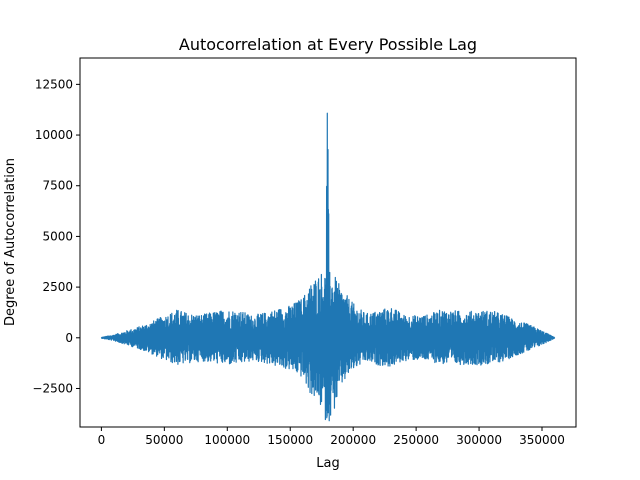 The height and width of the screenshot is (480, 640). Describe the element at coordinates (54, 84) in the screenshot. I see `y-tick-label: 12500` at that location.